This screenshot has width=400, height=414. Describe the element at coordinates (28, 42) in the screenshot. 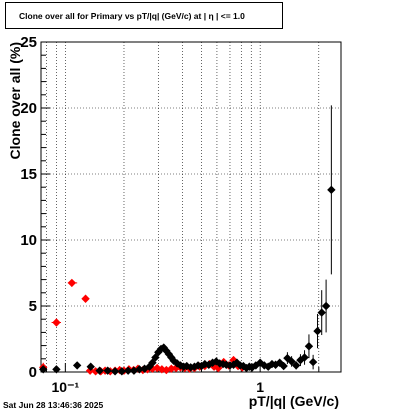

I see `y-tick-label: 25` at that location.